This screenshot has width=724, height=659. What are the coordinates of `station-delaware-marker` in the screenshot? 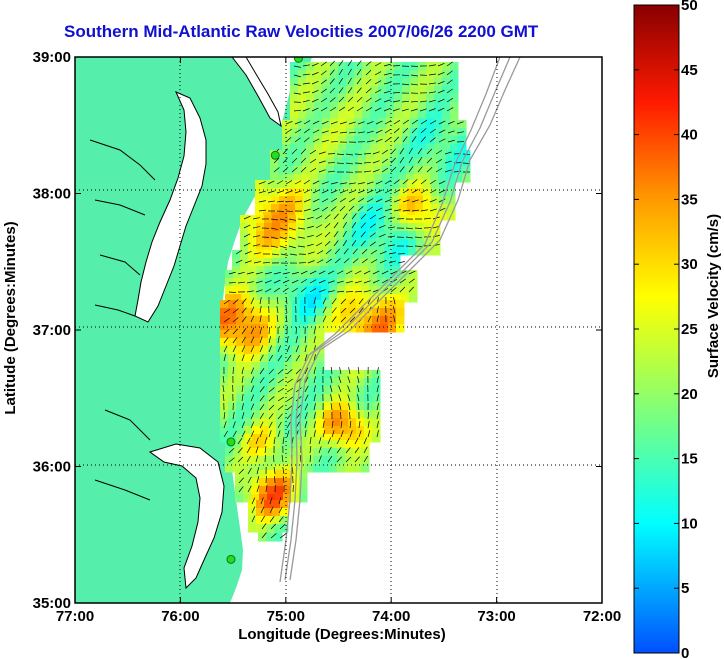 It's located at (275, 155).